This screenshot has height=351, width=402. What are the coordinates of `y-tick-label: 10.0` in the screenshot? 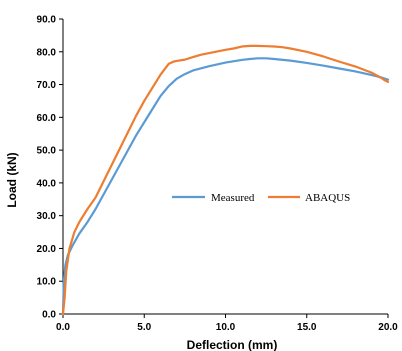 It's located at (47, 282).